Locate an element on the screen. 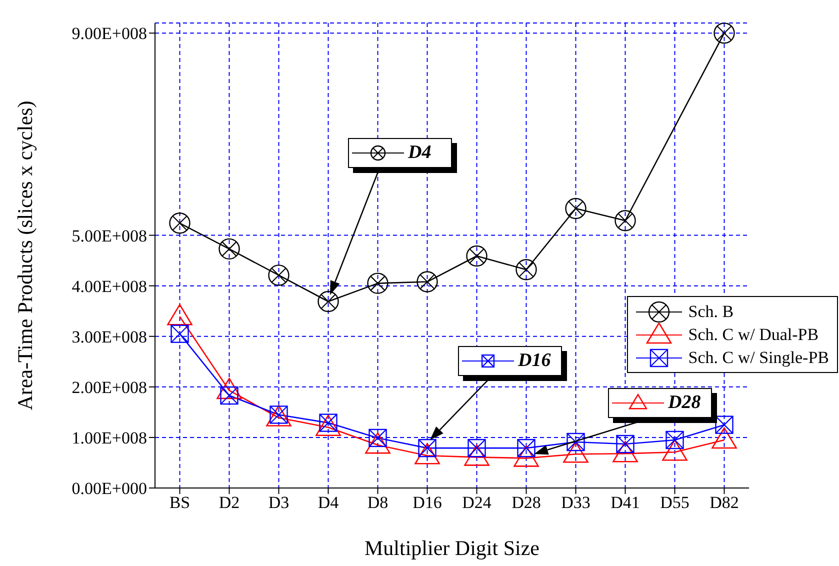 This screenshot has height=566, width=839. y-tick-label: 1.00E+008 is located at coordinates (109, 438).